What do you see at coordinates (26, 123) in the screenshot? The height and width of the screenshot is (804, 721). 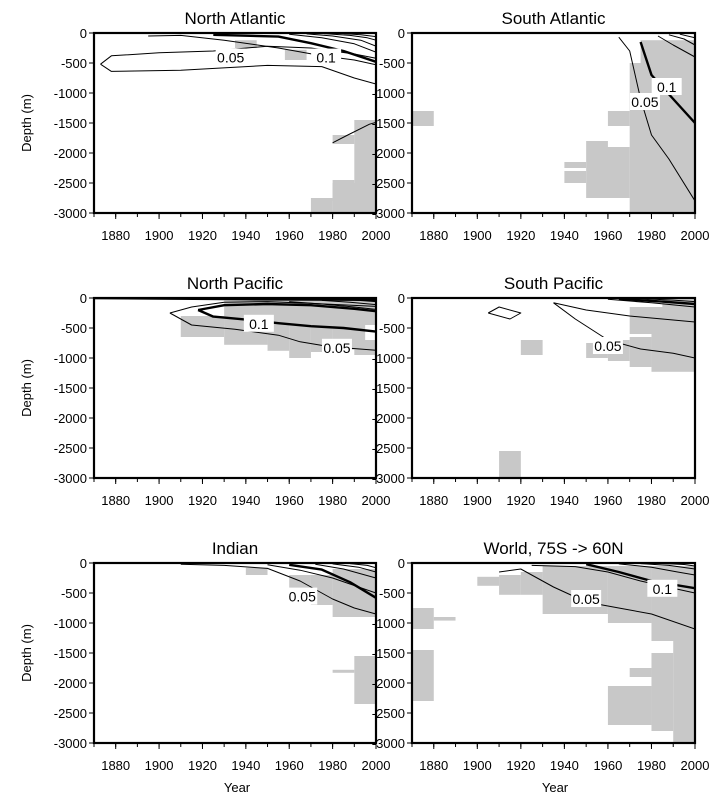 I see `y-axis-label-row-1: Depth (m)` at bounding box center [26, 123].